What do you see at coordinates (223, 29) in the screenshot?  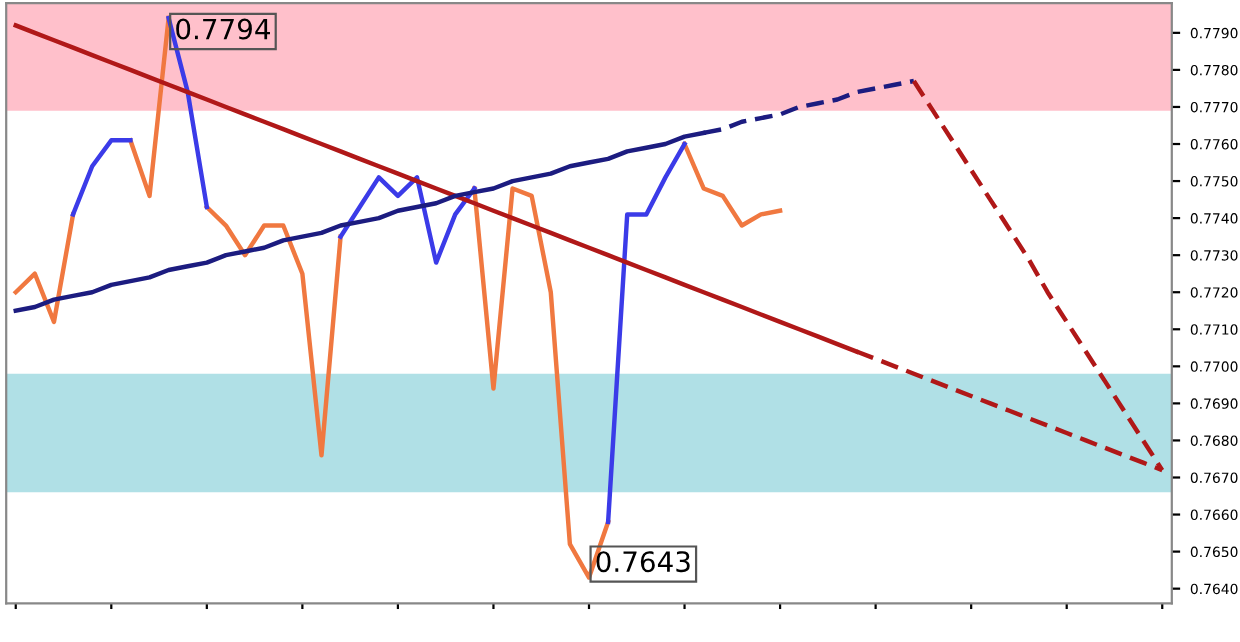 I see `annotation: 0.7794` at bounding box center [223, 29].